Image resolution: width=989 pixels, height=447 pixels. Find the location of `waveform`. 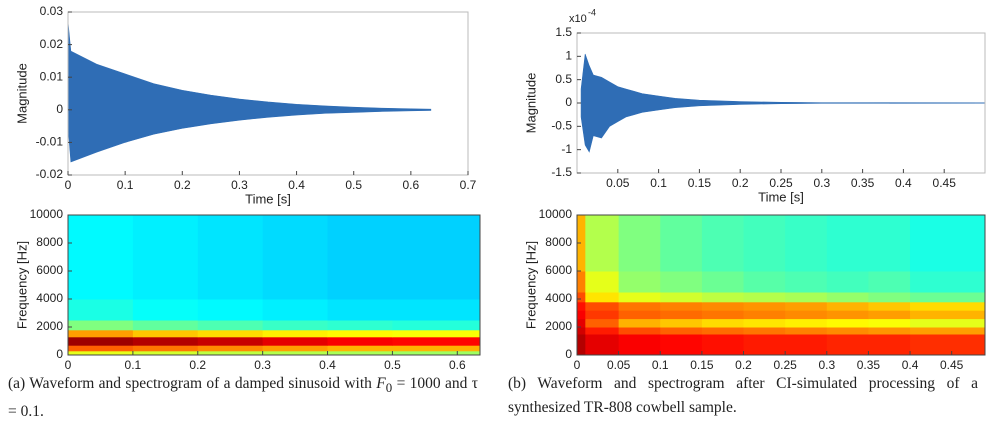

waveform is located at coordinates (249, 92).